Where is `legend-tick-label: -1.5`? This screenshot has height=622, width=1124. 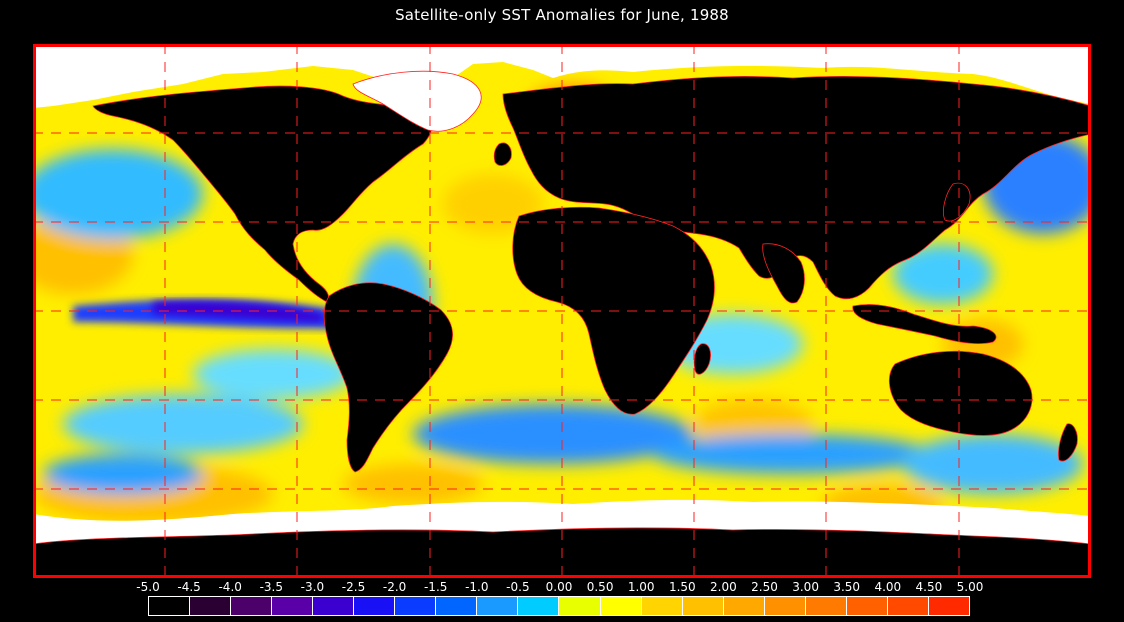
legend-tick-label: -1.5 is located at coordinates (435, 587).